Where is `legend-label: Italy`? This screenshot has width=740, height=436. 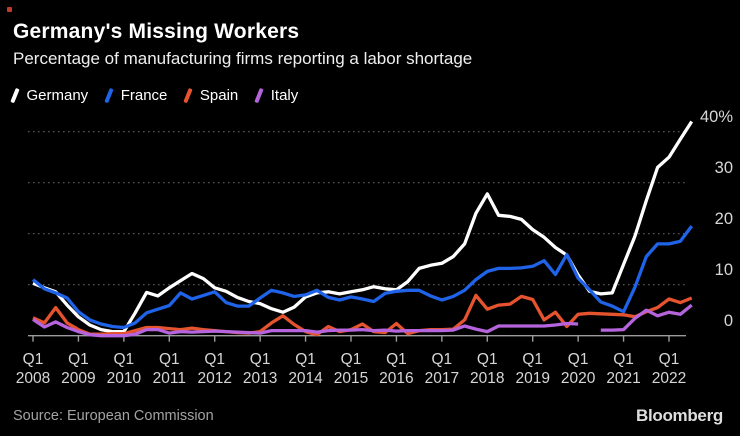 legend-label: Italy is located at coordinates (284, 95).